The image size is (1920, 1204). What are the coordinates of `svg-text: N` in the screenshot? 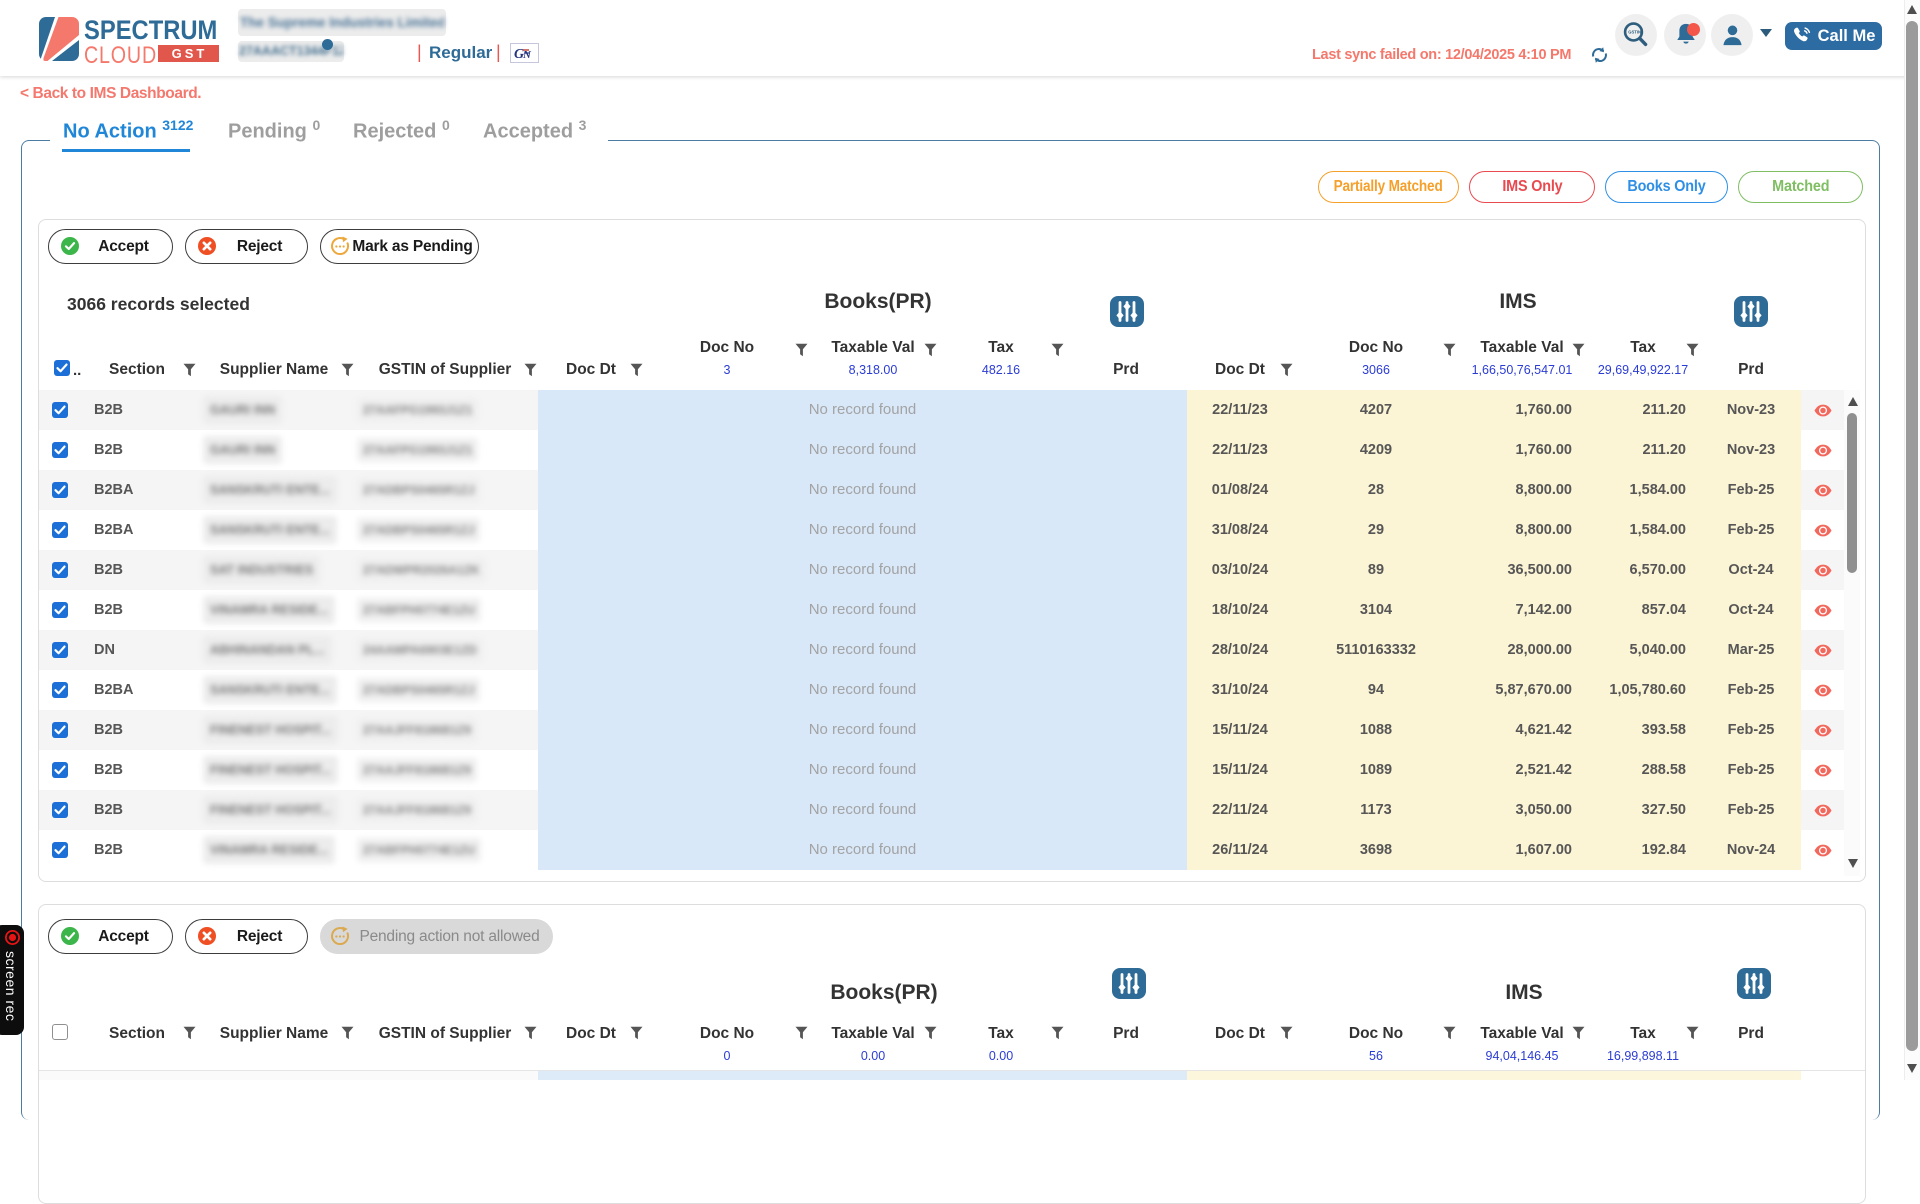 It's located at (527, 55).